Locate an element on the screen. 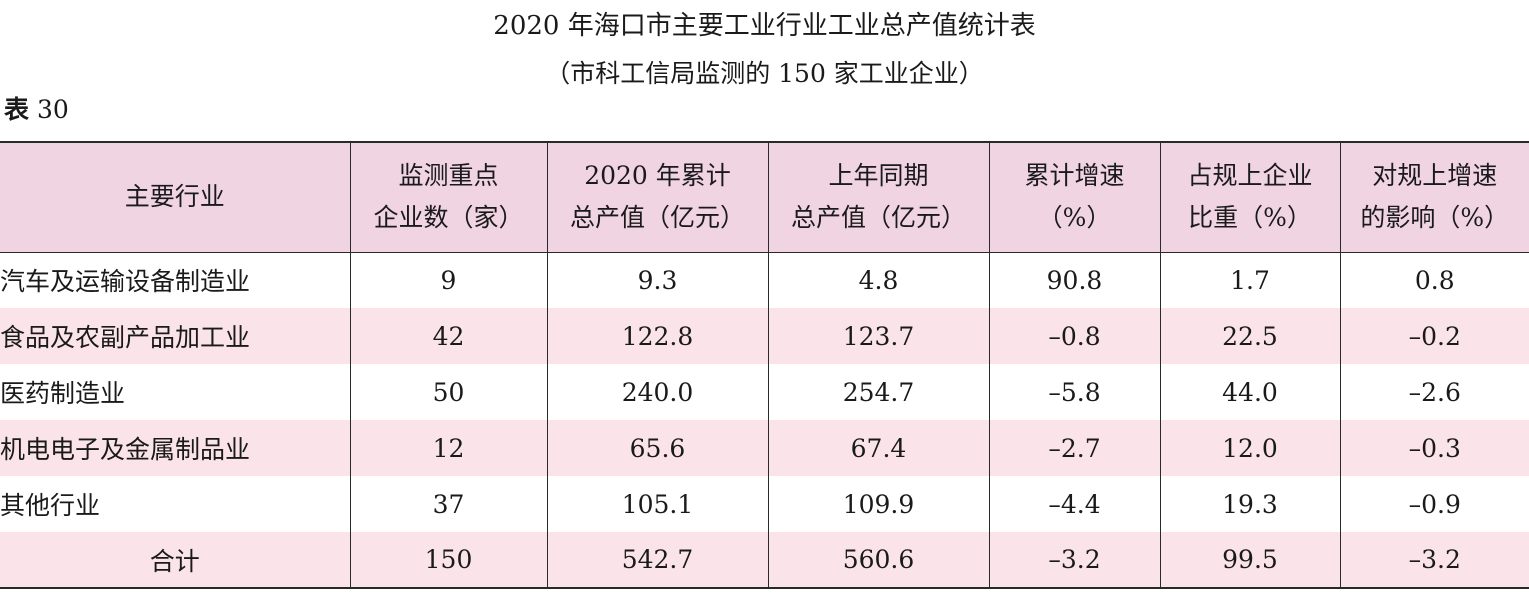 The image size is (1529, 607). cell-industry: 其他行业 is located at coordinates (50, 505).